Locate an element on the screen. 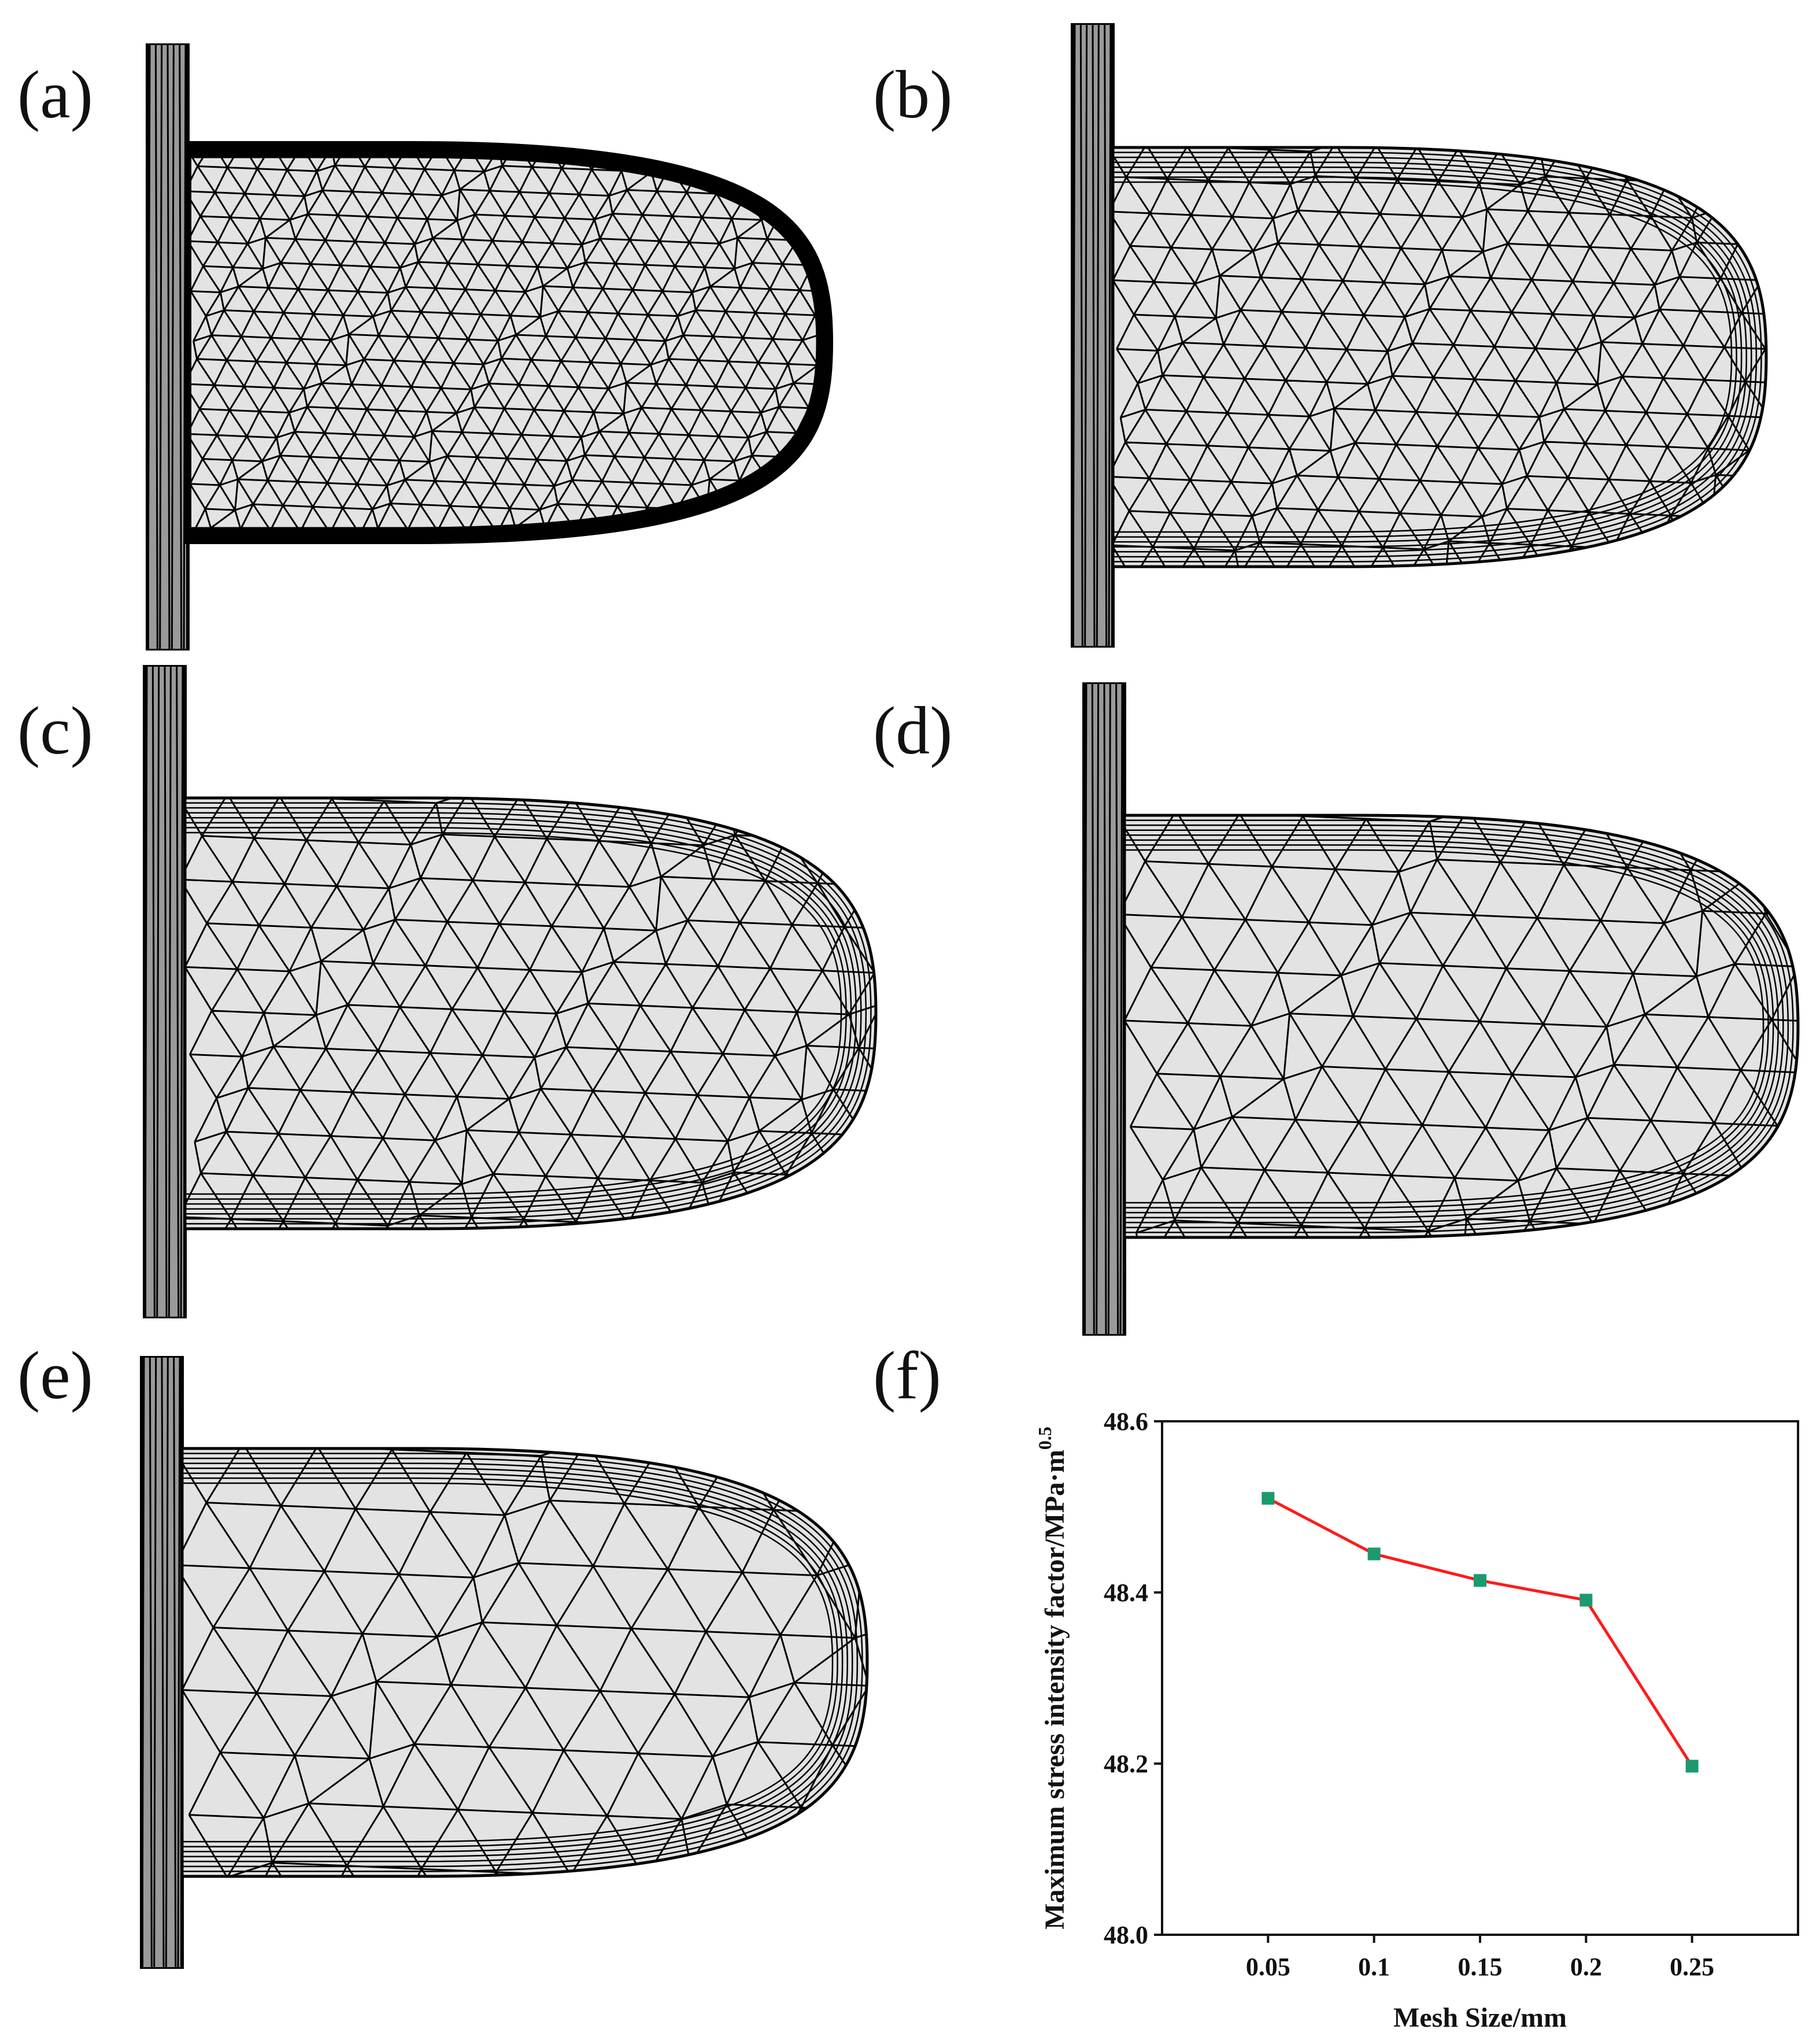 Image resolution: width=1820 pixels, height=2040 pixels. plot-frame is located at coordinates (1480, 1678).